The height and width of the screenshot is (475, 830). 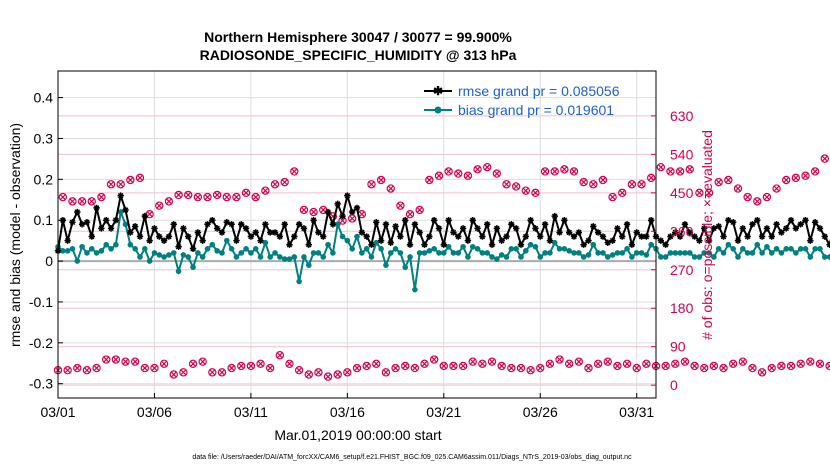 I want to click on y-tick-label-right: 90, so click(x=678, y=347).